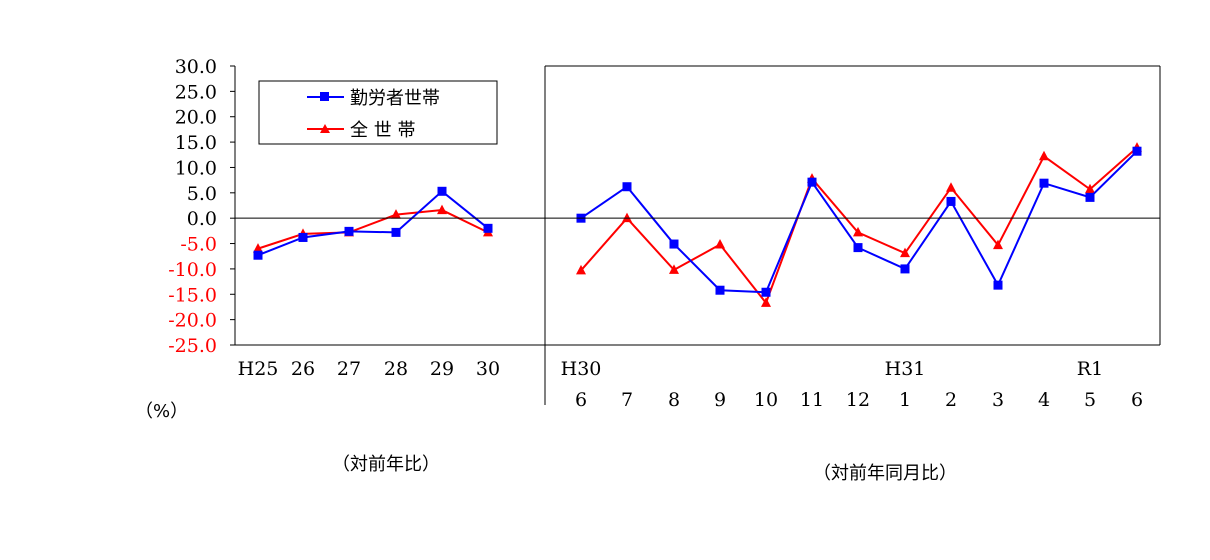 The image size is (1210, 560). Describe the element at coordinates (258, 369) in the screenshot. I see `x-tick-label-annual: H25` at that location.